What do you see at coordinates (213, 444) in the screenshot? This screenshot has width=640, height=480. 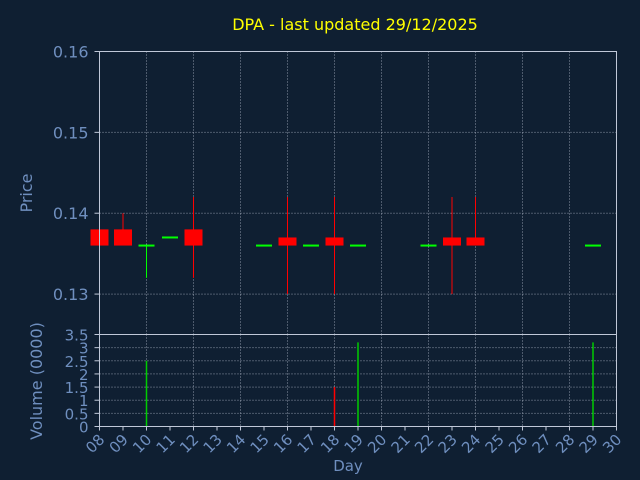 I see `day-tick-label: 13` at bounding box center [213, 444].